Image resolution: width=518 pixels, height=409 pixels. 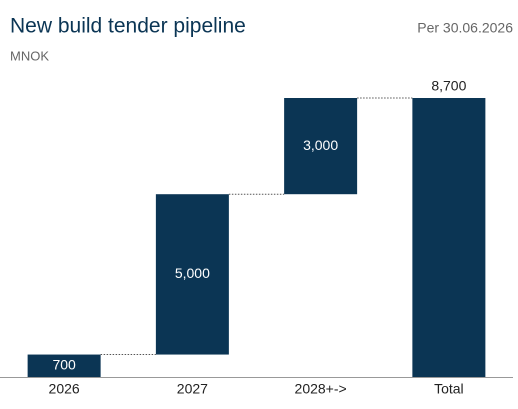 I want to click on value-label: 700, so click(x=64, y=364).